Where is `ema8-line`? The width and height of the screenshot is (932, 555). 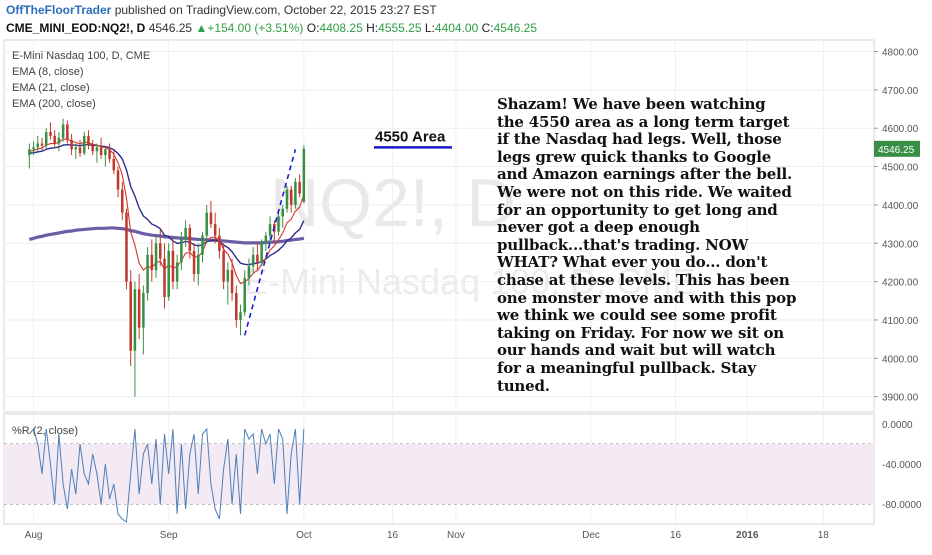 ema8-line is located at coordinates (167, 211).